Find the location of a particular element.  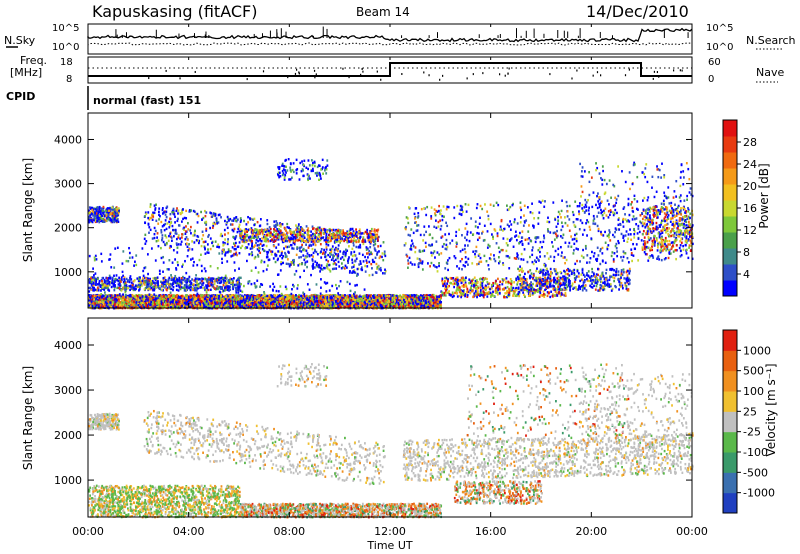

noise-sky-trace is located at coordinates (390, 36).